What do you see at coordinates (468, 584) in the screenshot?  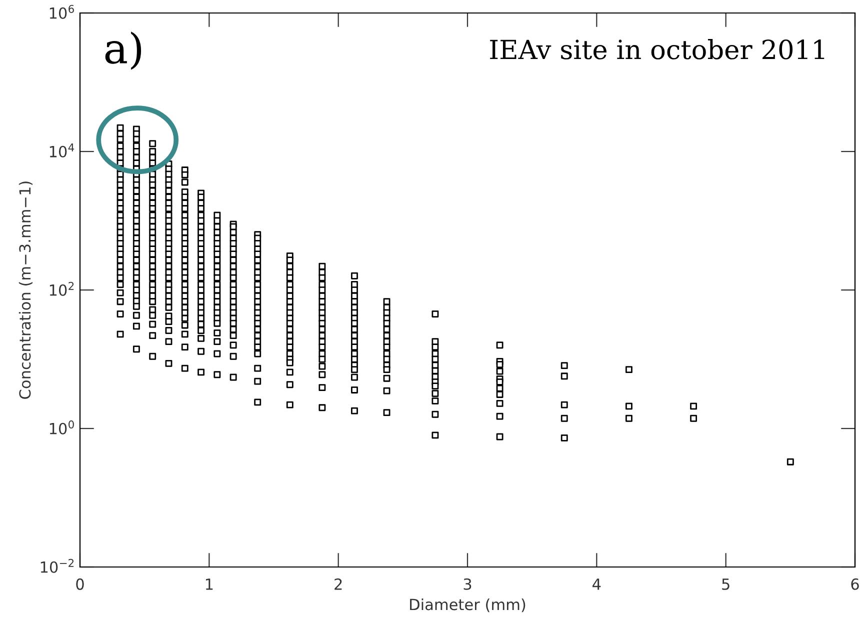 I see `x-tick-label: 3` at bounding box center [468, 584].